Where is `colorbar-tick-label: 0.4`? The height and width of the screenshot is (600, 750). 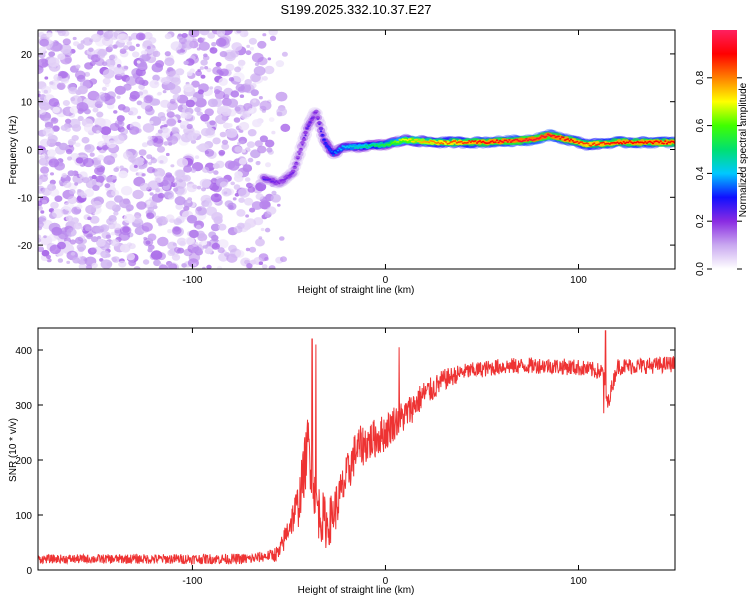 colorbar-tick-label: 0.4 is located at coordinates (700, 173).